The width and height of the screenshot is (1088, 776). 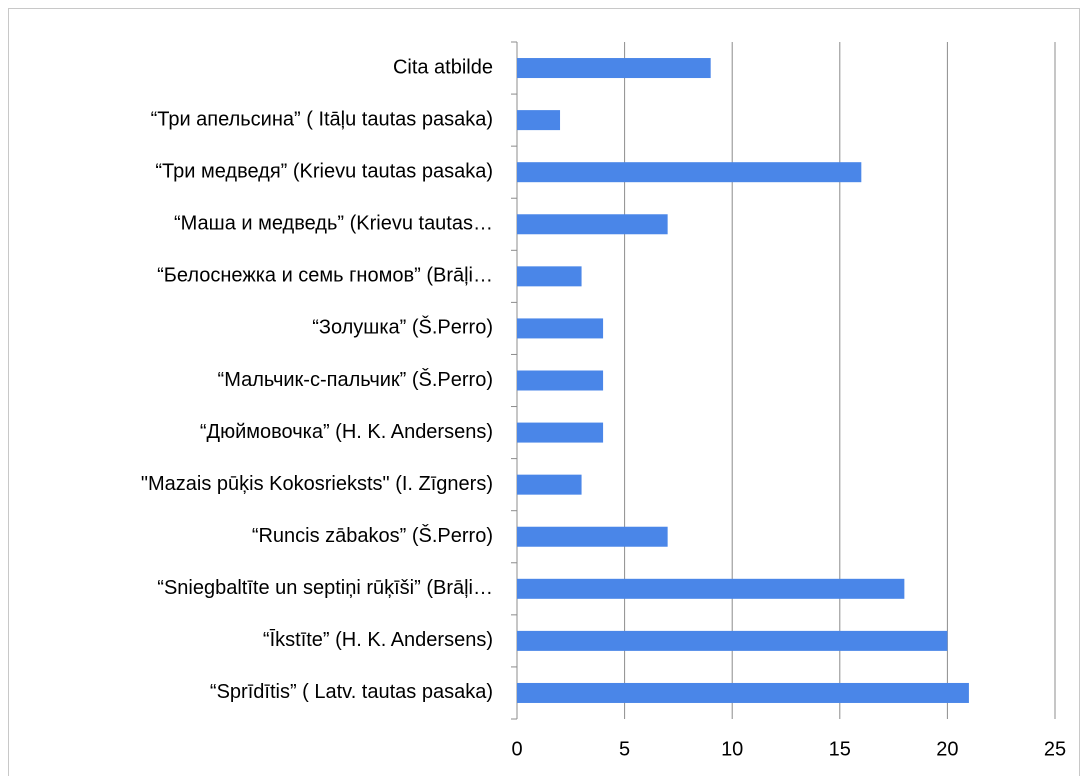 What do you see at coordinates (624, 749) in the screenshot?
I see `x-tick-label: 5` at bounding box center [624, 749].